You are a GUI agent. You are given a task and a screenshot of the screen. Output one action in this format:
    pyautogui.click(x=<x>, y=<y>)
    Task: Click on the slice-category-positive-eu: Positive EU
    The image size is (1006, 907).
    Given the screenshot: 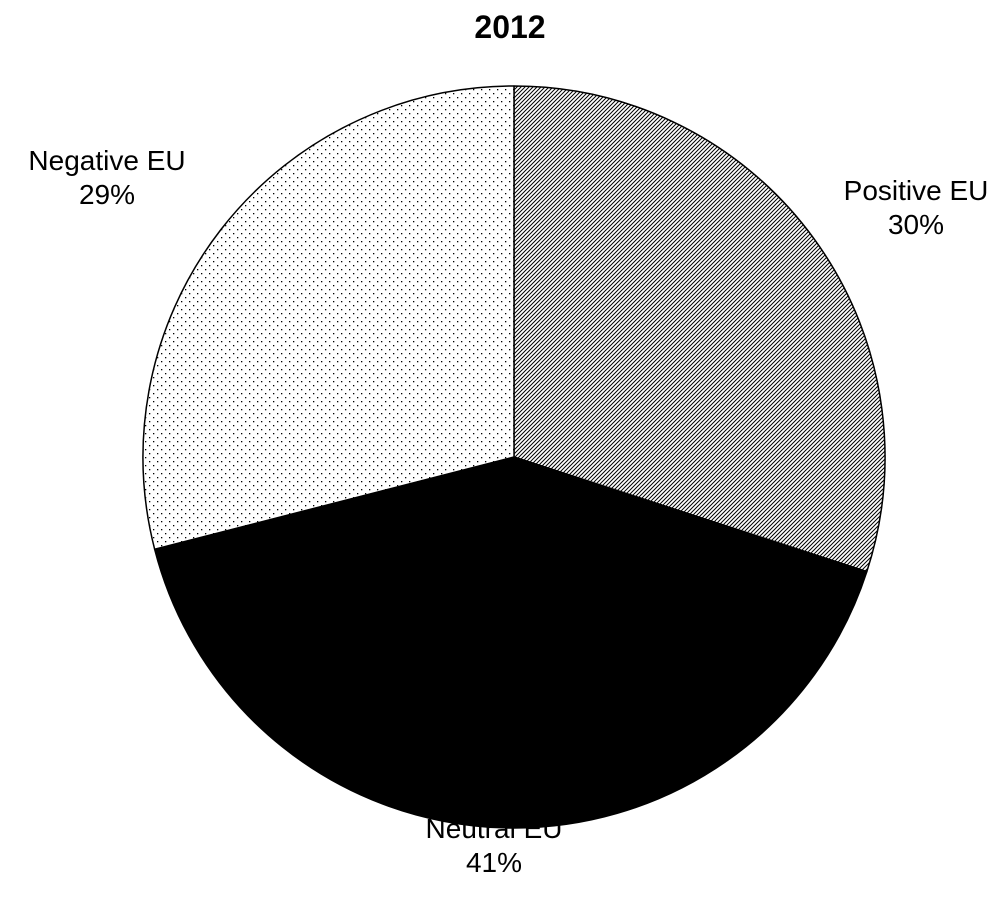 What is the action you would take?
    pyautogui.click(x=916, y=190)
    